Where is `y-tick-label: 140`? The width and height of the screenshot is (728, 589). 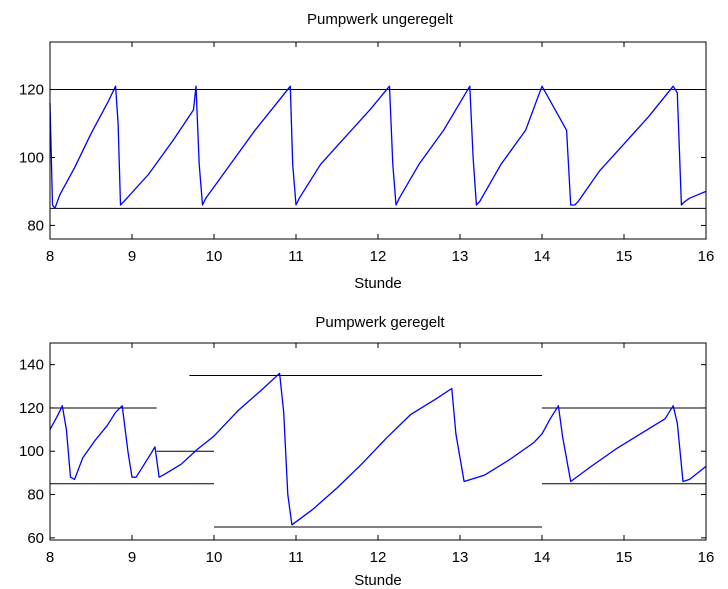
y-tick-label: 140 is located at coordinates (31, 365).